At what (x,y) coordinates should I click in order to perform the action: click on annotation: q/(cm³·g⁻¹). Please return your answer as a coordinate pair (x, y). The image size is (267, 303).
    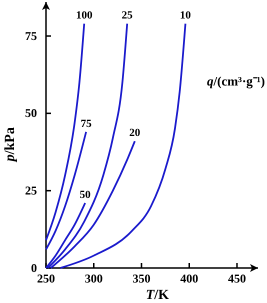
    Looking at the image, I should click on (236, 81).